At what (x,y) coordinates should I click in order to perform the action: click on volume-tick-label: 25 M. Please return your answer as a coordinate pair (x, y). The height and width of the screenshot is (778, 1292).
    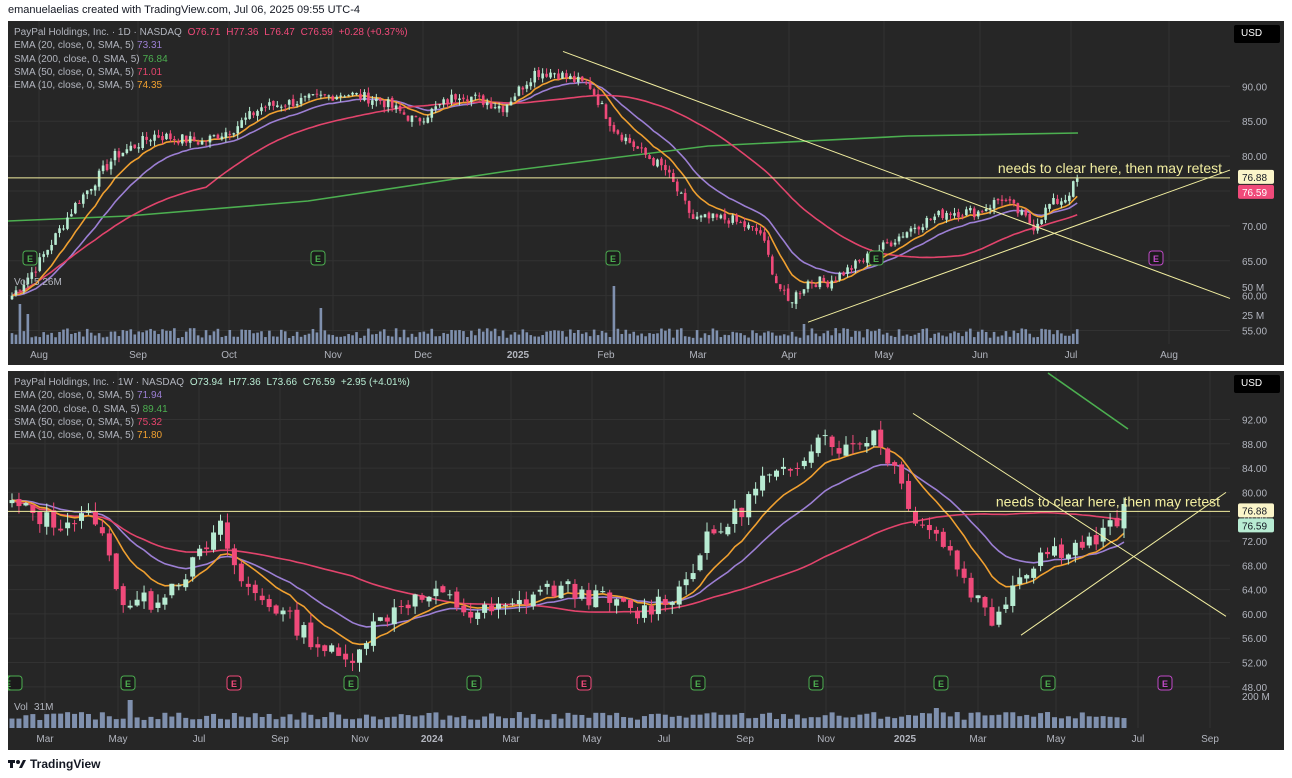
    Looking at the image, I should click on (1253, 316).